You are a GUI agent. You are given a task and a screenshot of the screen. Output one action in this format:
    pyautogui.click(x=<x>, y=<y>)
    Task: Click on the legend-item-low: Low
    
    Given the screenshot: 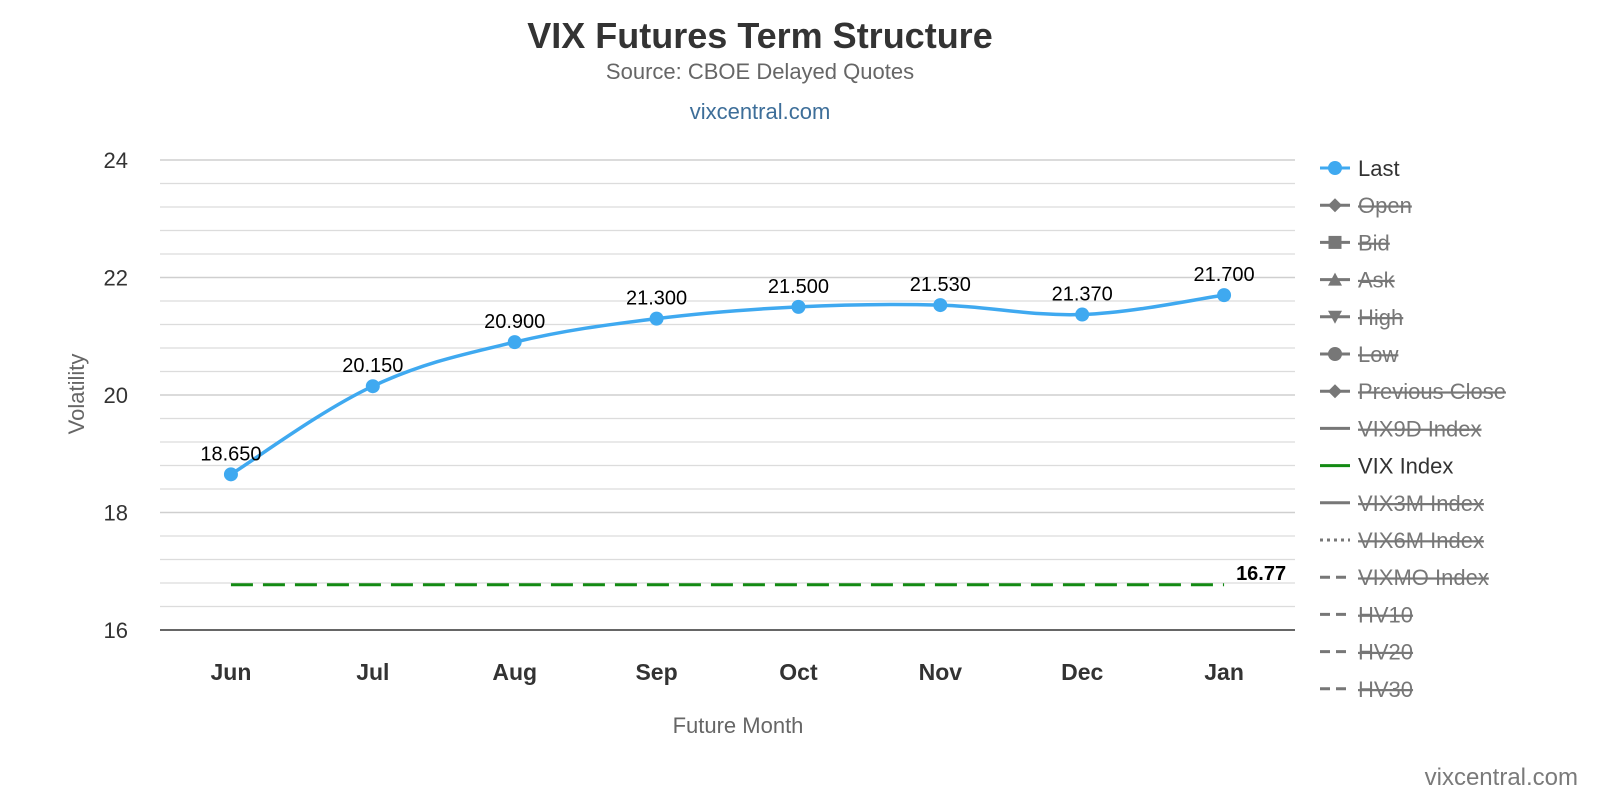 What is the action you would take?
    pyautogui.click(x=1359, y=354)
    